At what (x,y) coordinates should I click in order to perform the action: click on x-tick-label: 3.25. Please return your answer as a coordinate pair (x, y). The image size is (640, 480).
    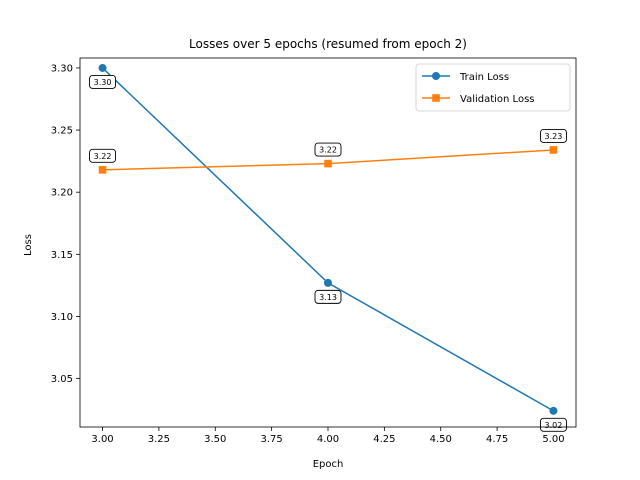
    Looking at the image, I should click on (159, 439).